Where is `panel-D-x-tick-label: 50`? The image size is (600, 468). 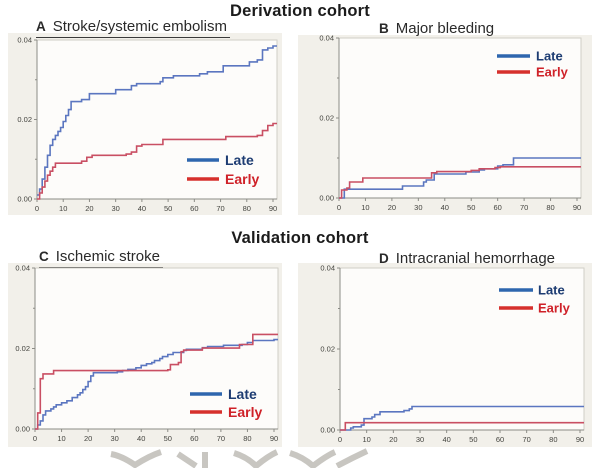
panel-D-x-tick-label: 50 is located at coordinates (473, 439).